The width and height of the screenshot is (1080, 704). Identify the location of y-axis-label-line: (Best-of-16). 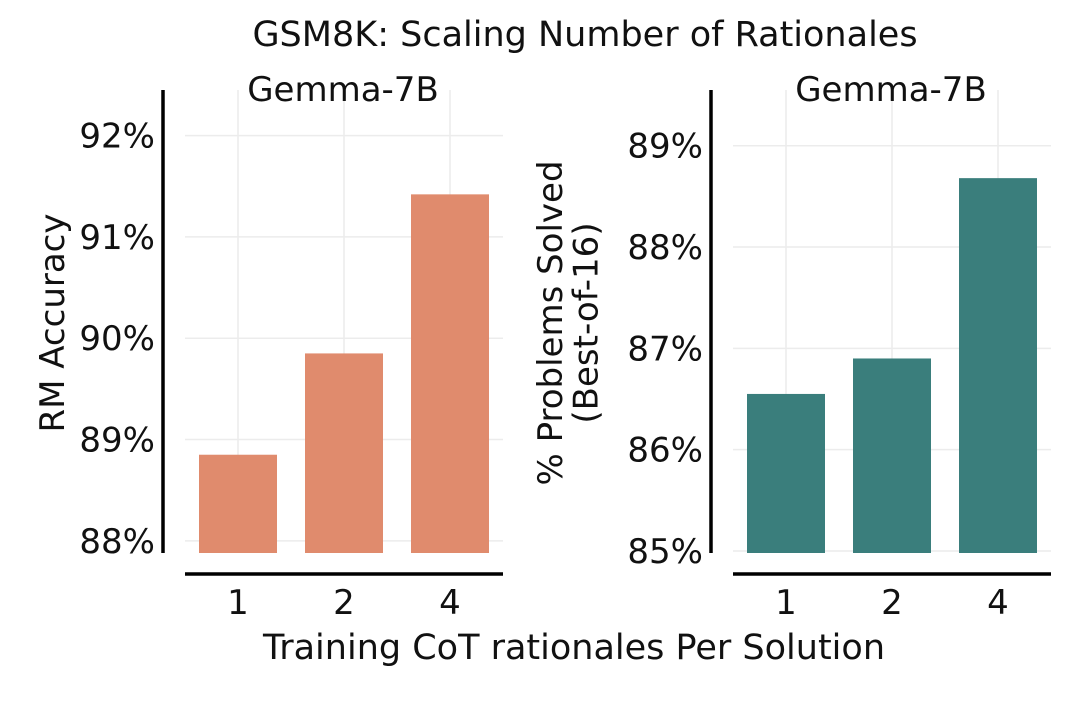
(587, 322).